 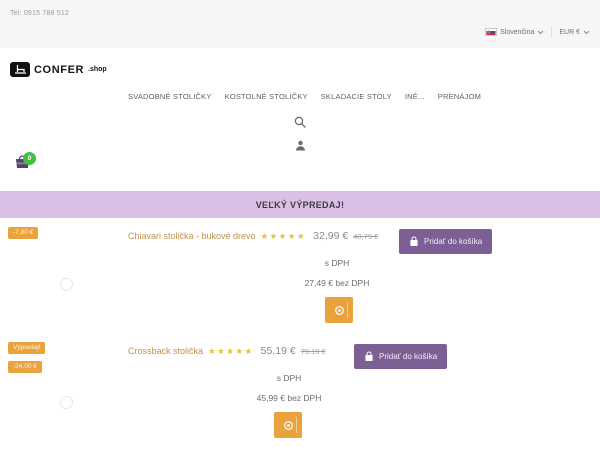 What do you see at coordinates (97, 69) in the screenshot?
I see `logo-suffix: .shop` at bounding box center [97, 69].